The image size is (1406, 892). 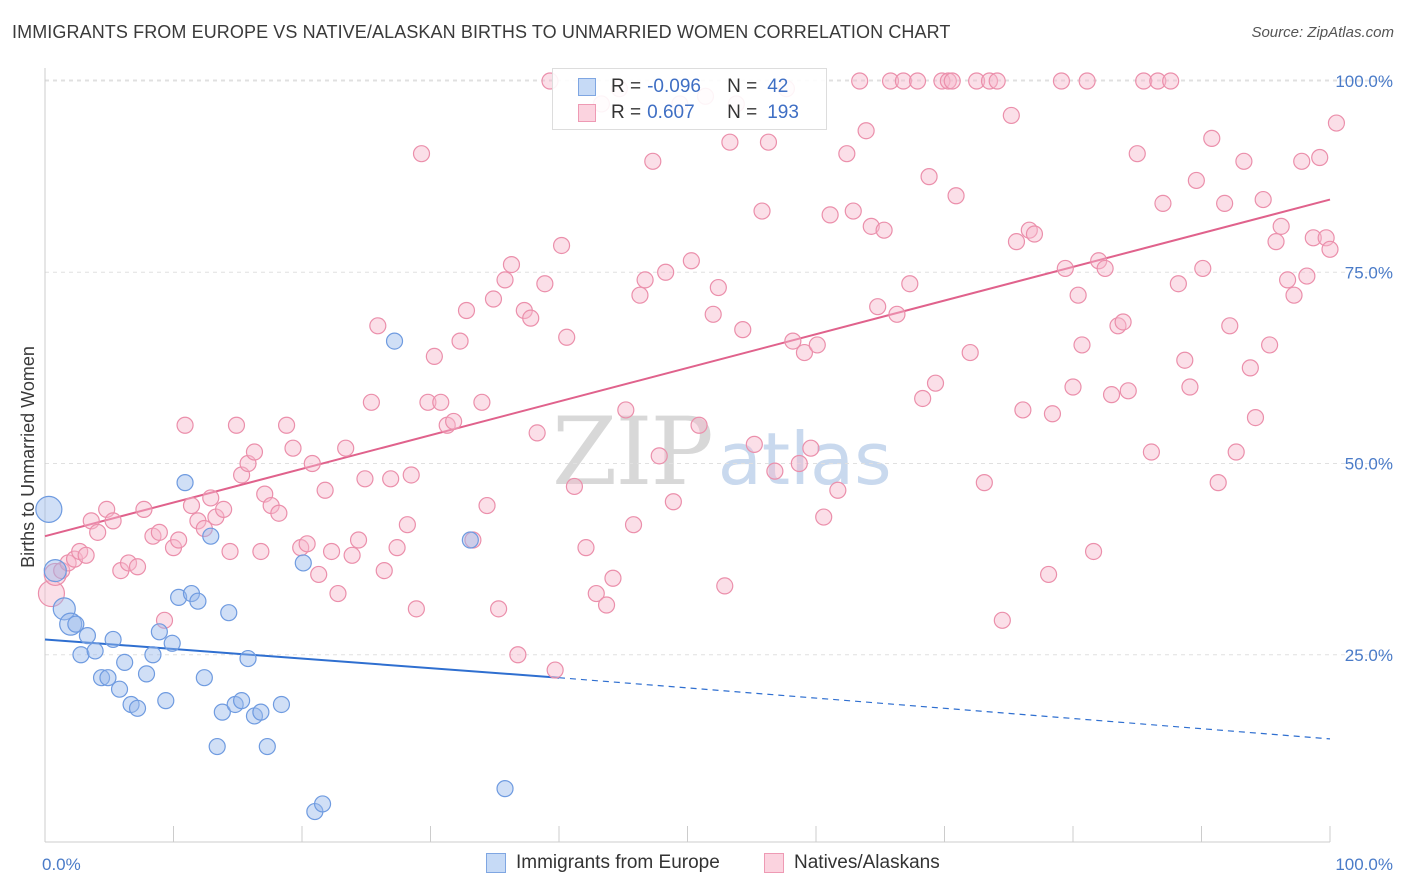 I want to click on legend-item-natives: Natives/Alaskans, so click(x=852, y=863).